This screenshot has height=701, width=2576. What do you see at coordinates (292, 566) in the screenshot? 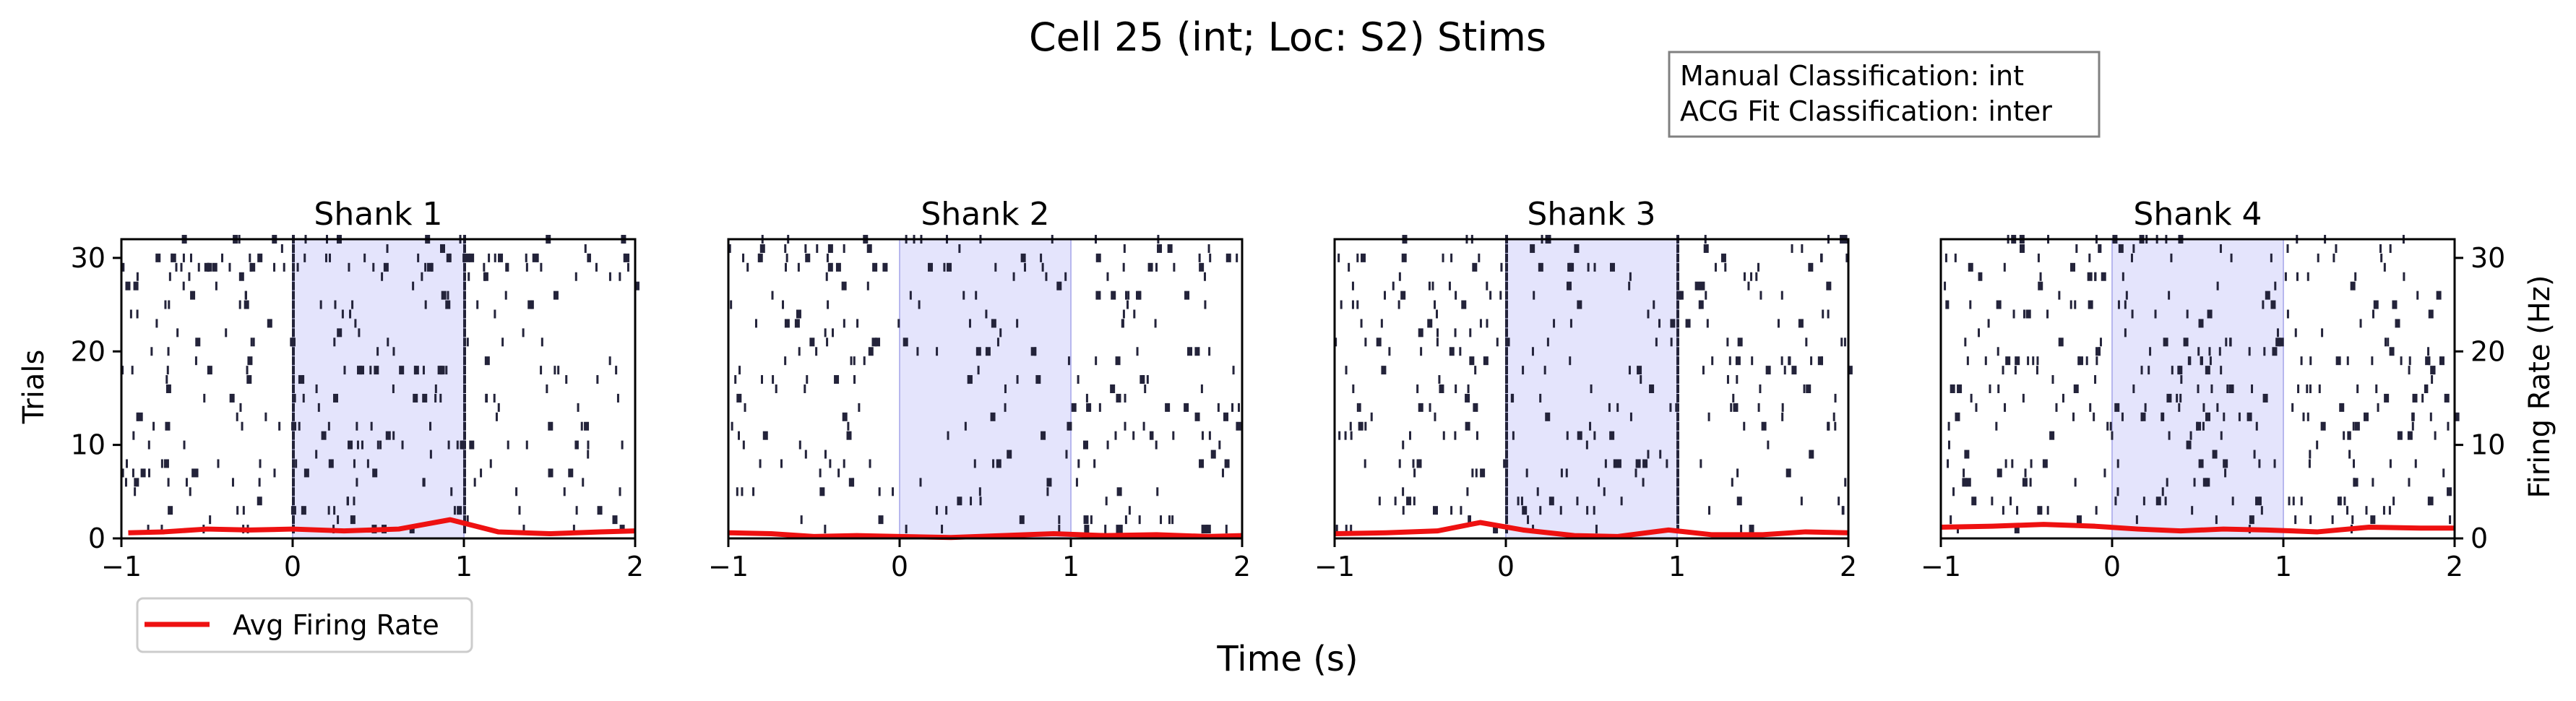
I see `x-tick-label: 0` at bounding box center [292, 566].